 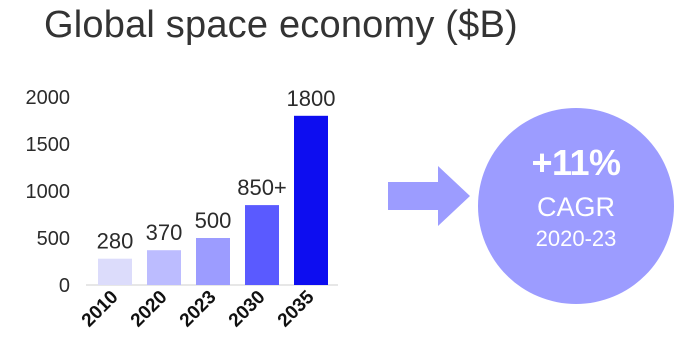 I want to click on y-tick-label: 2000, so click(x=48, y=98).